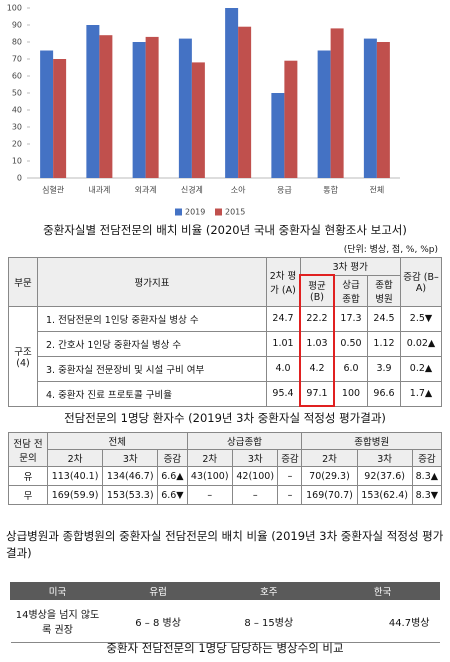 Image resolution: width=450 pixels, height=662 pixels. I want to click on table-row: 14병상을 넘지 않도록 권장 6 – 8 병상 8 – 15병상 44.7병상, so click(225, 621).